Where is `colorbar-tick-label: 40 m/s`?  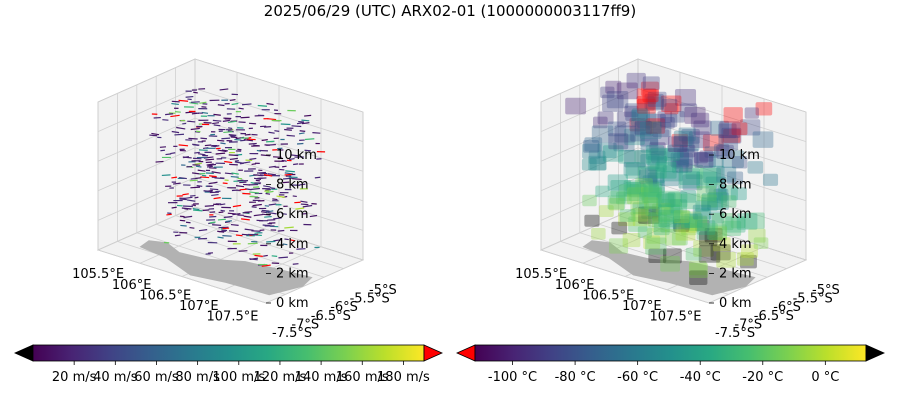 colorbar-tick-label: 40 m/s is located at coordinates (115, 377).